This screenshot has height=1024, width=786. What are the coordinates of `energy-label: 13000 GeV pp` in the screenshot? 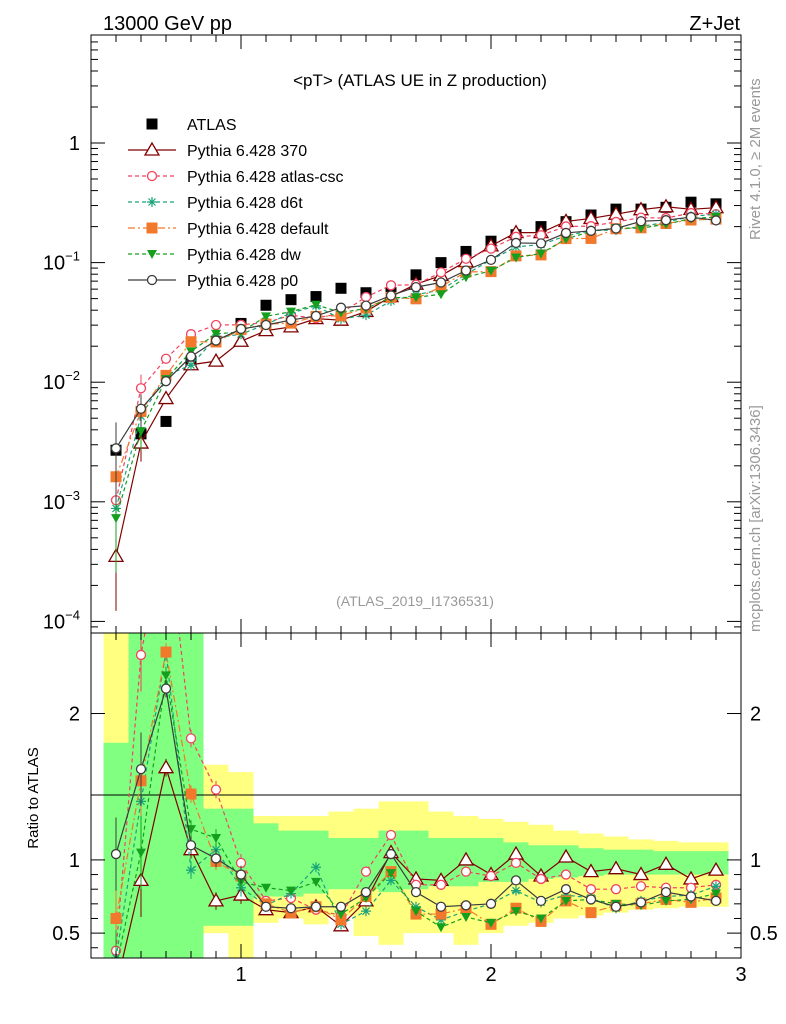 It's located at (167, 24).